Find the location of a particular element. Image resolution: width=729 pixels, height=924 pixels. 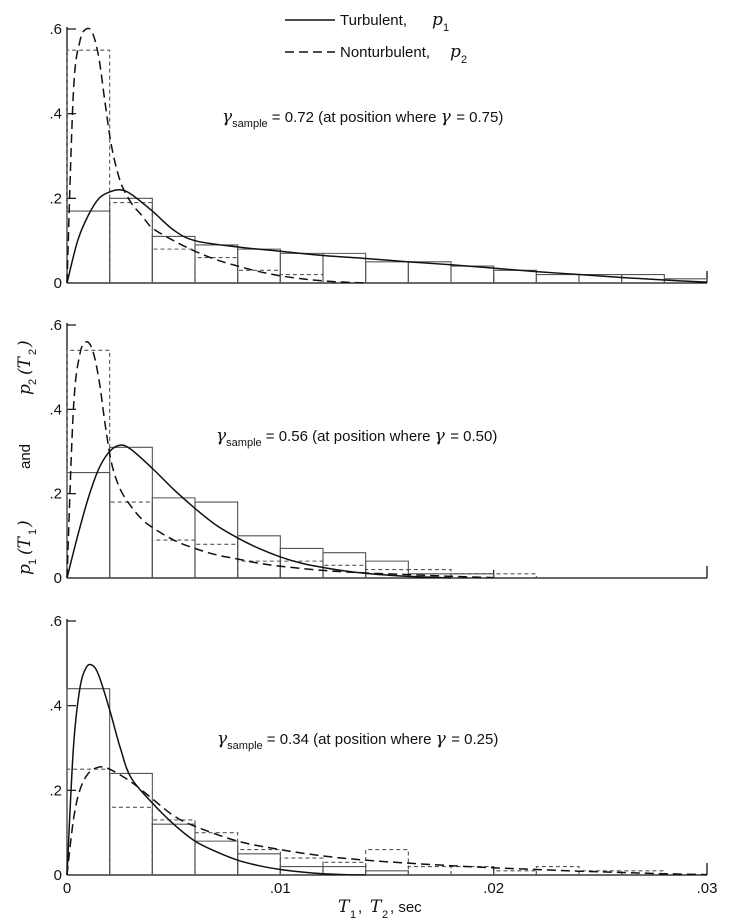

x-label-t1-sub: 1 is located at coordinates (353, 915).